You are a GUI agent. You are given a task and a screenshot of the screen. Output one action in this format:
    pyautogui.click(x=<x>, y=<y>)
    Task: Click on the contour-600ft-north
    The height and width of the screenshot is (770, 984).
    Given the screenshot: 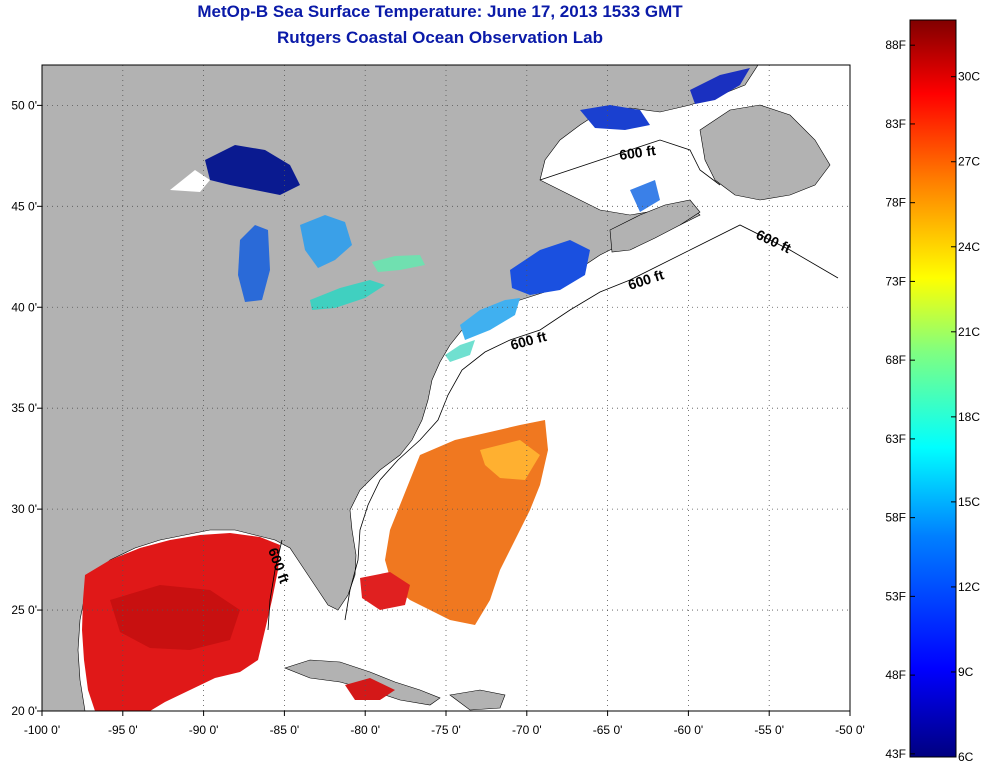 What is the action you would take?
    pyautogui.click(x=630, y=162)
    